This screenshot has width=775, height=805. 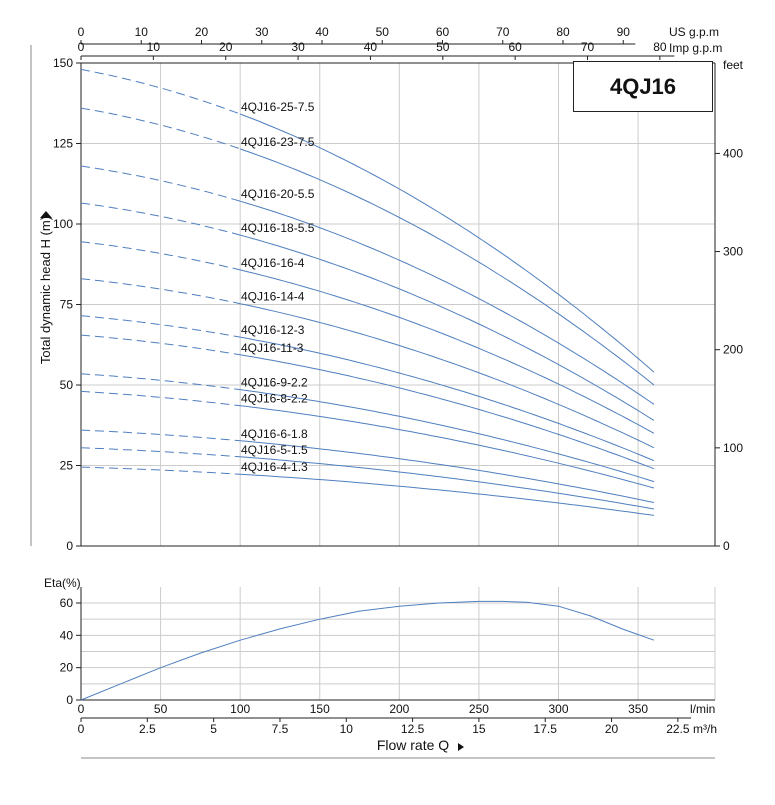 What do you see at coordinates (443, 32) in the screenshot?
I see `us-gpm-tick-label: 60` at bounding box center [443, 32].